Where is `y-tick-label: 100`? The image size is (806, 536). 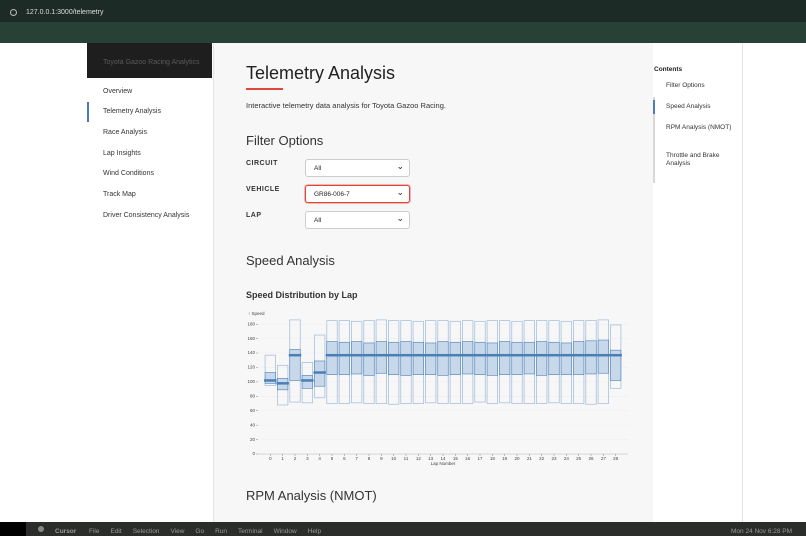 y-tick-label: 100 is located at coordinates (251, 381).